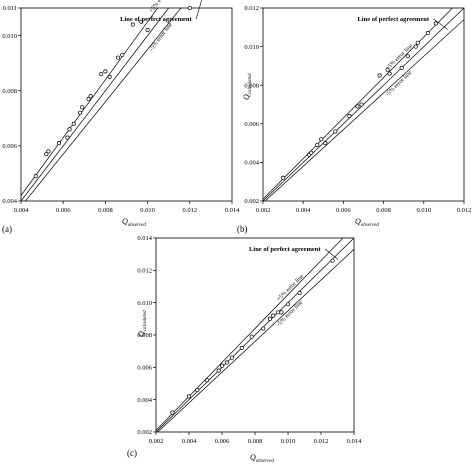 This screenshot has width=474, height=465. I want to click on panel-label: (c), so click(132, 453).